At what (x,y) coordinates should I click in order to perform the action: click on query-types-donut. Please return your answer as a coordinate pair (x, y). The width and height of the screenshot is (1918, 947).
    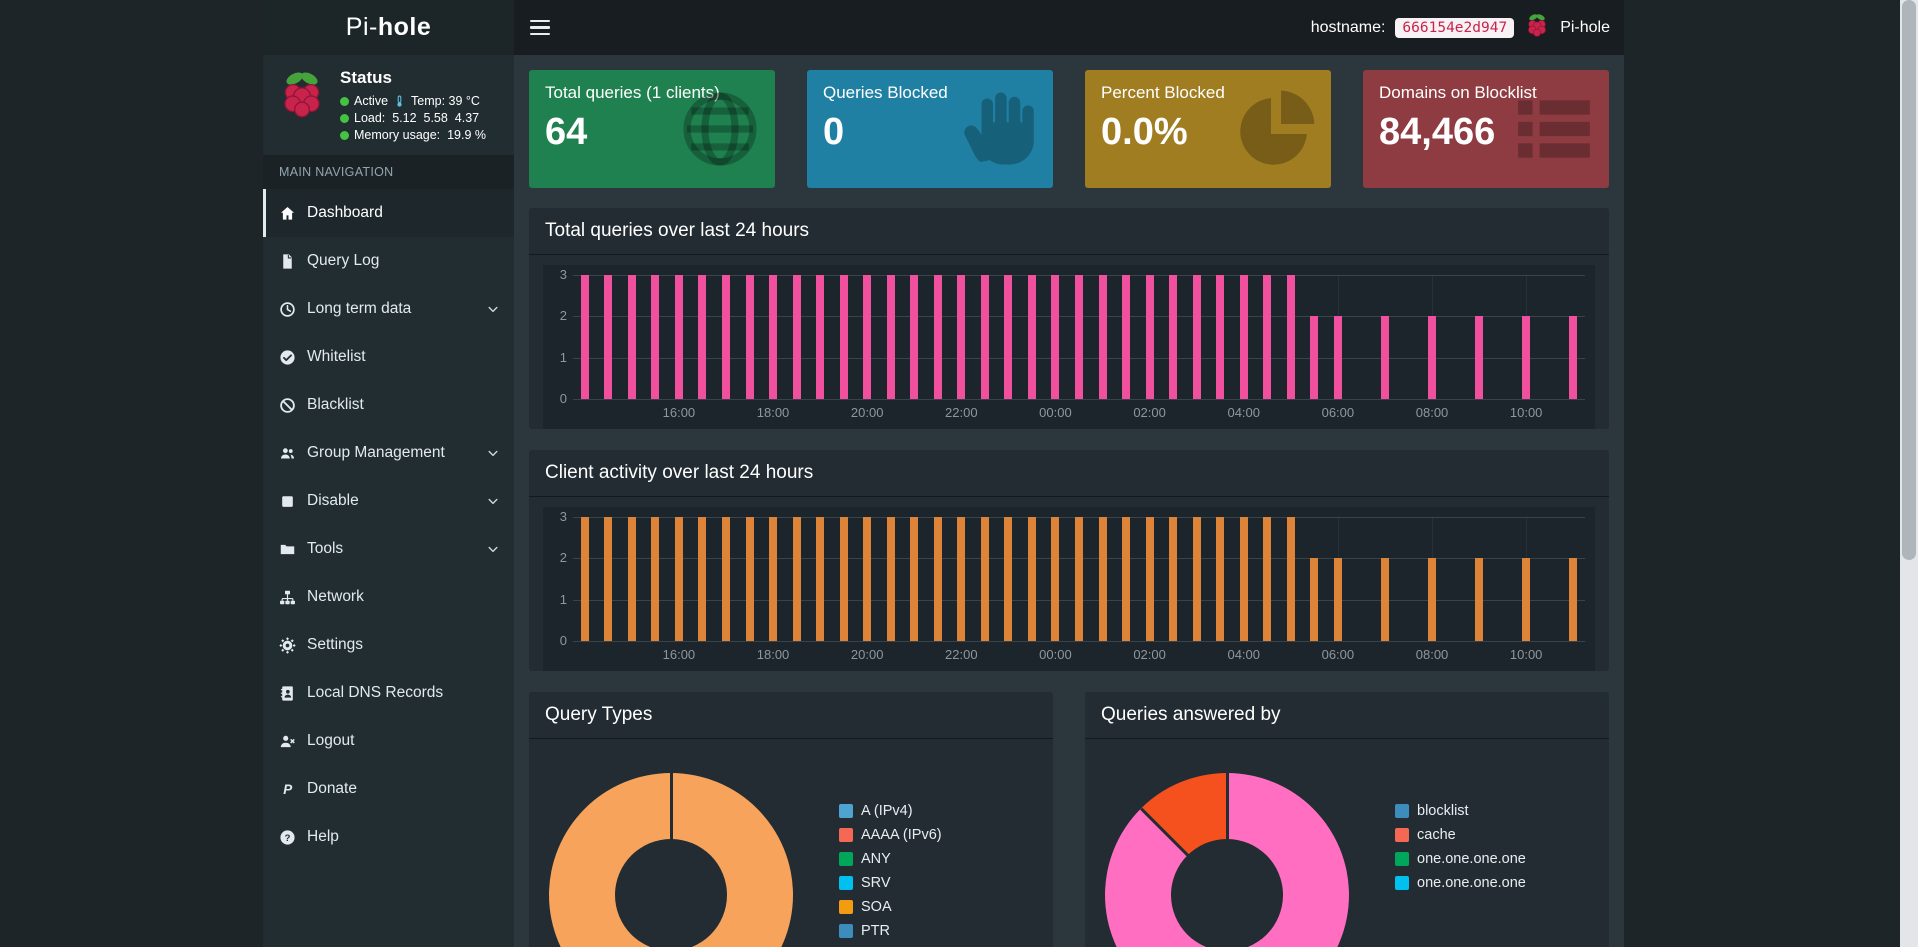
    Looking at the image, I should click on (671, 860).